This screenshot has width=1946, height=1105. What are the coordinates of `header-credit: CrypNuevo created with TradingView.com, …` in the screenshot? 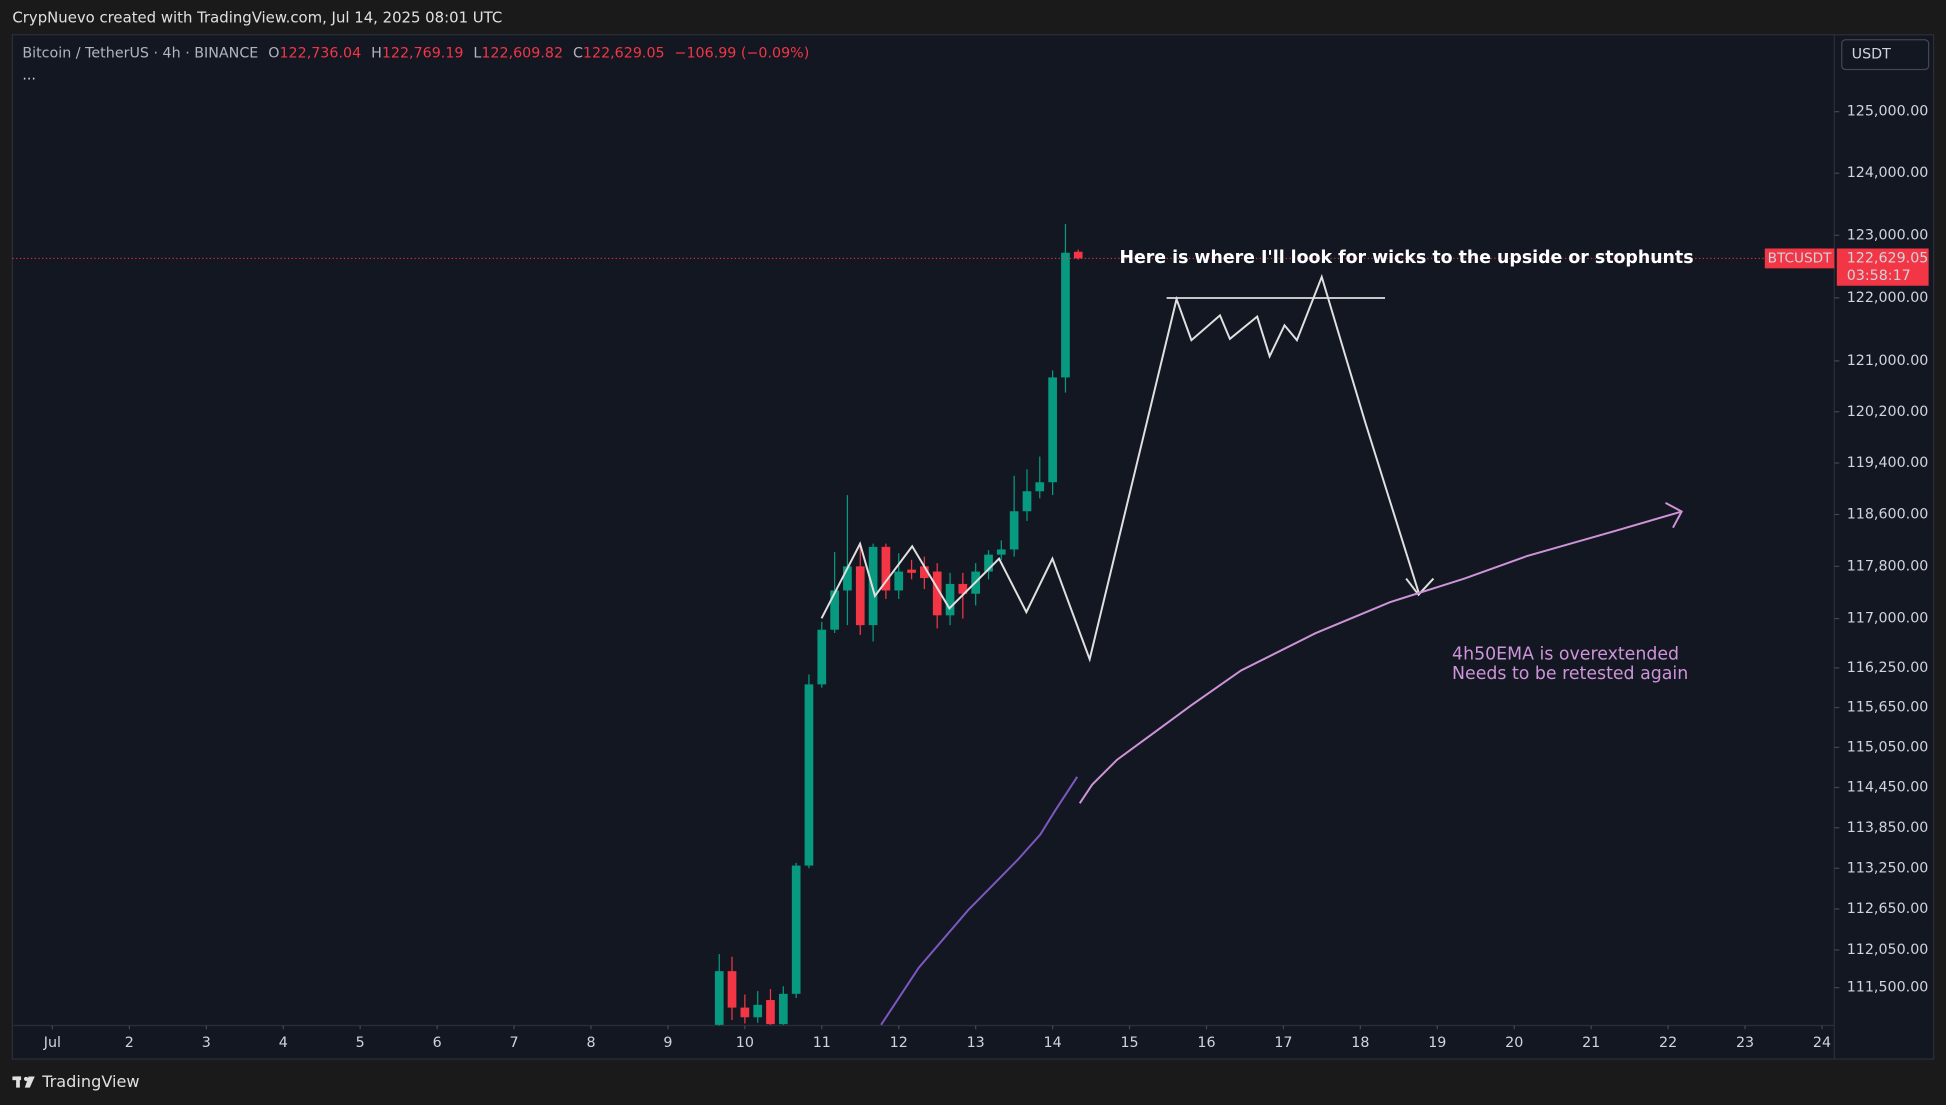 It's located at (257, 18).